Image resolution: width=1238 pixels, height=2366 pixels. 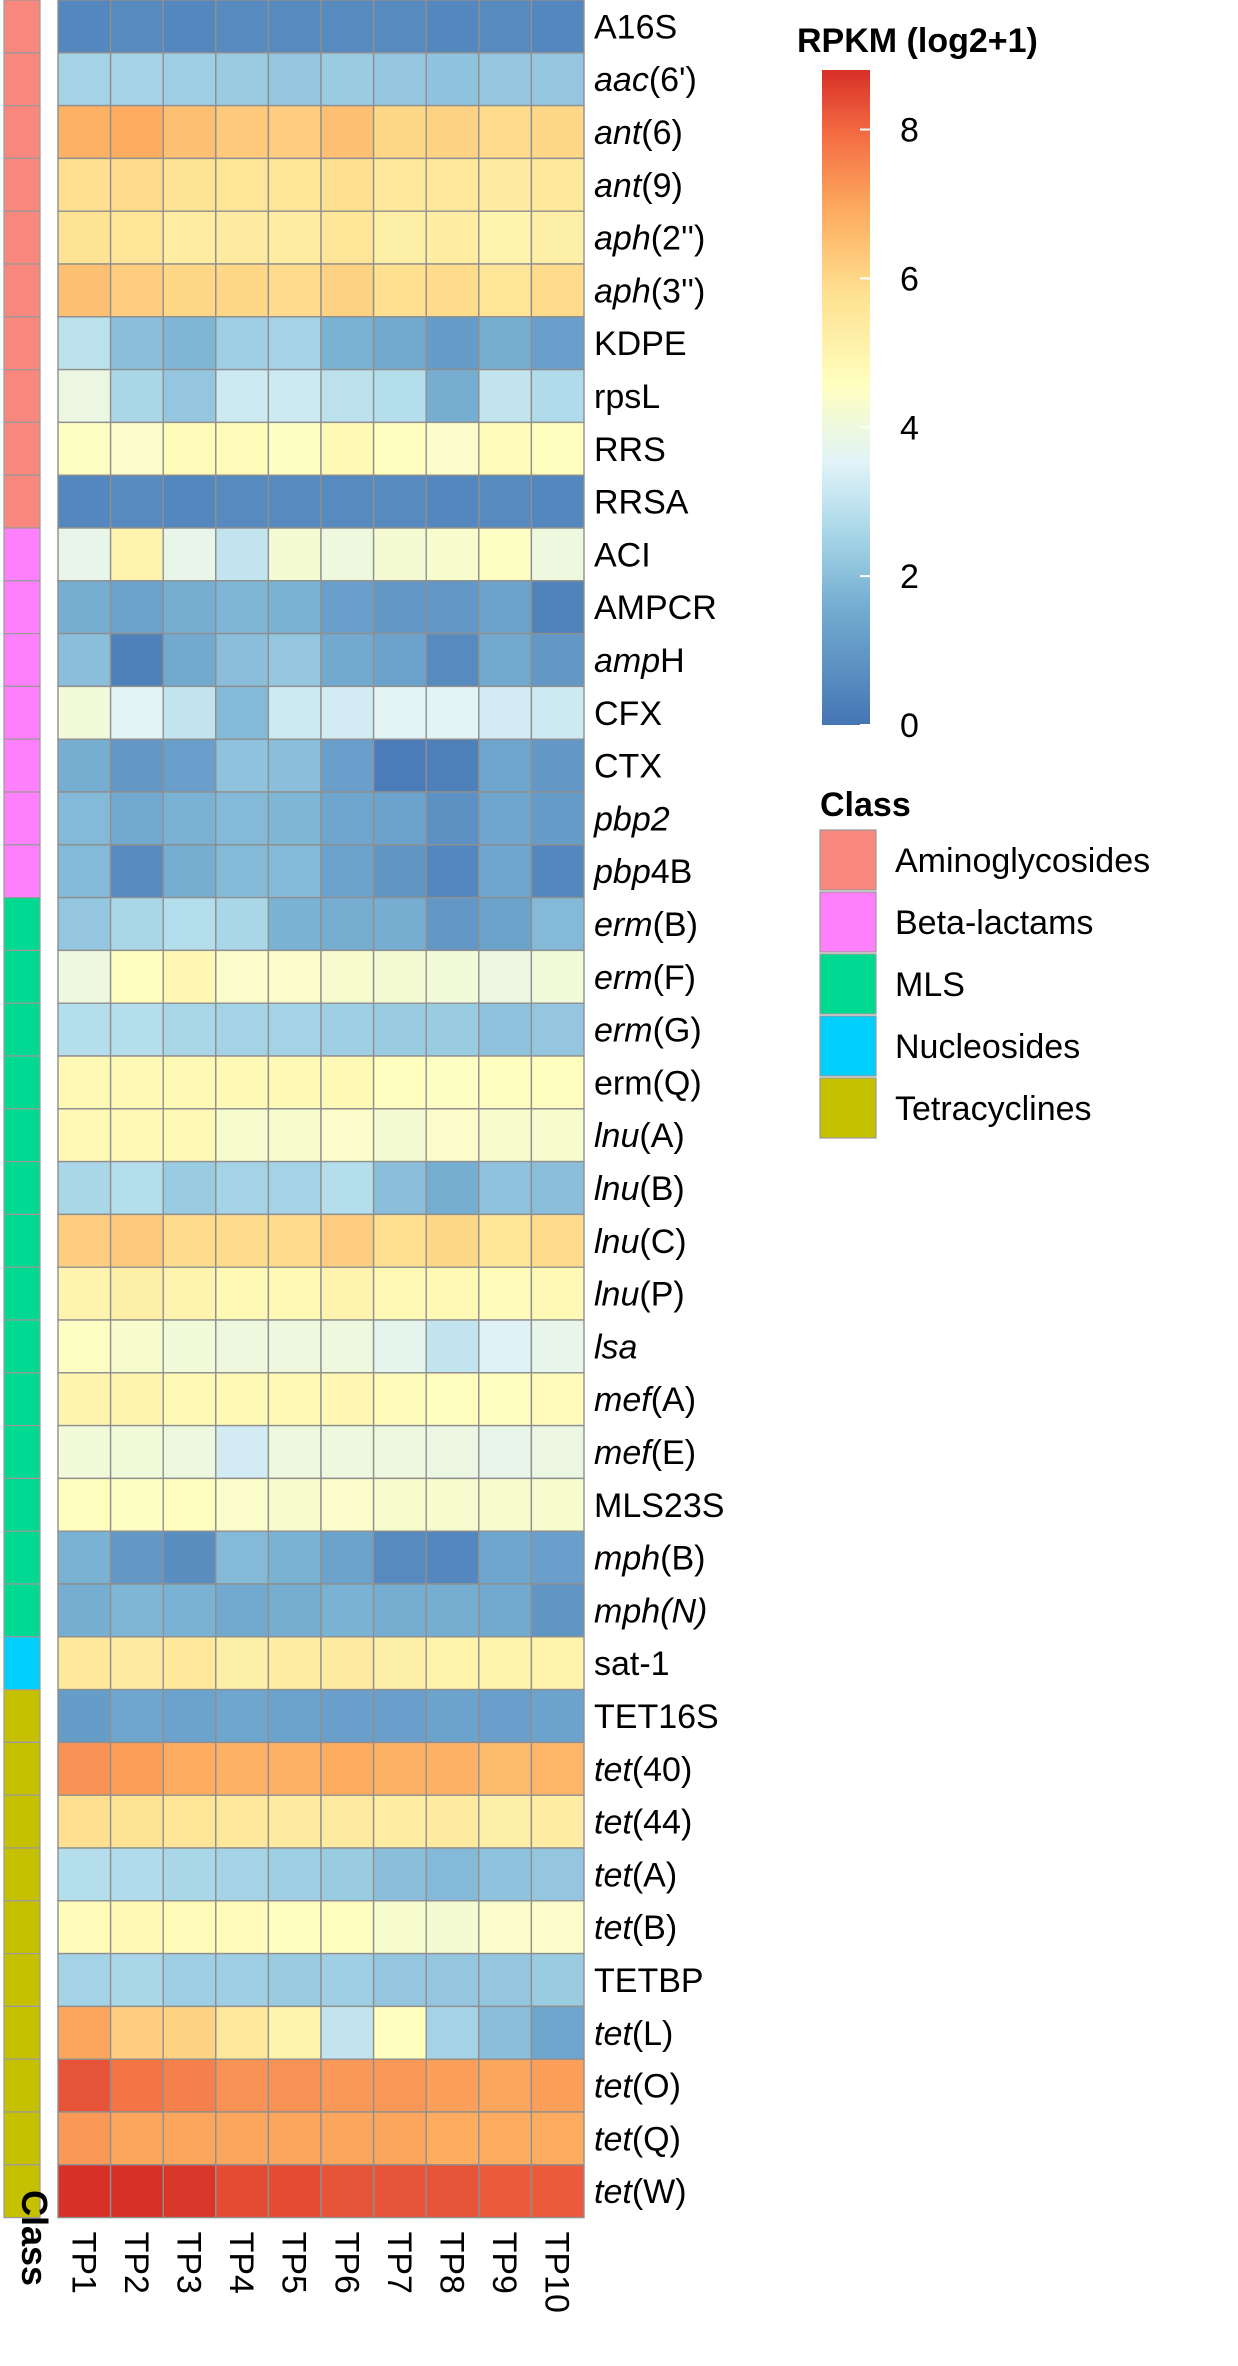 I want to click on row-label-part: A16S, so click(x=635, y=27).